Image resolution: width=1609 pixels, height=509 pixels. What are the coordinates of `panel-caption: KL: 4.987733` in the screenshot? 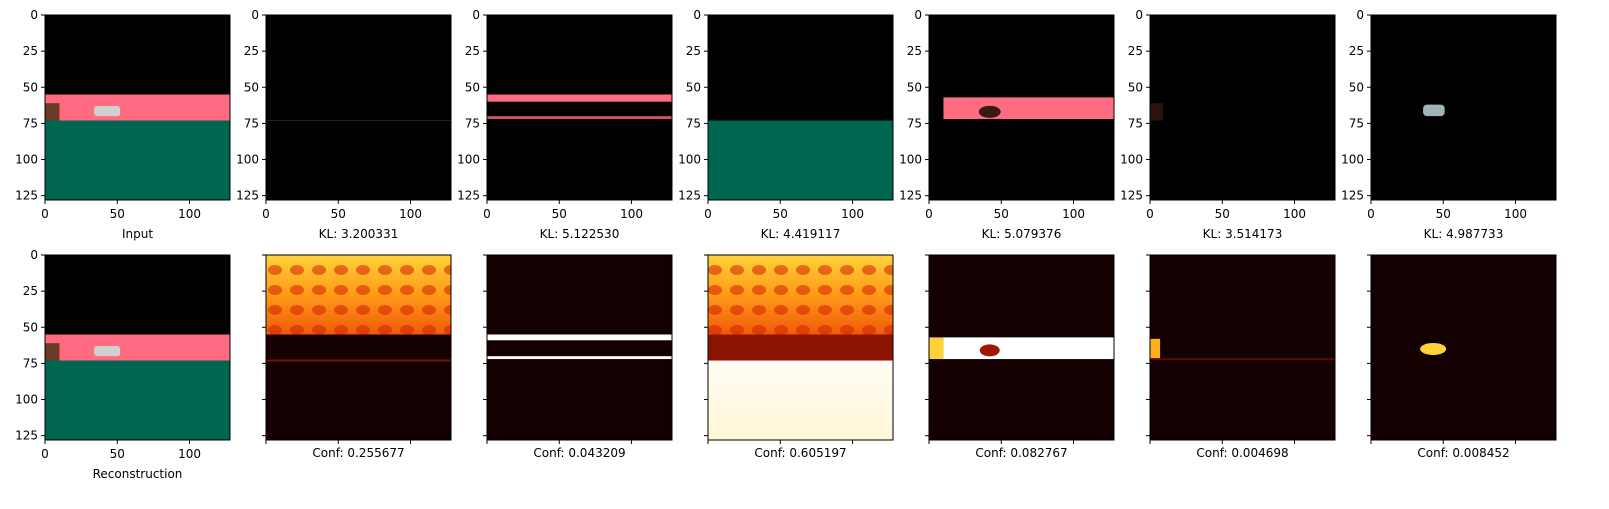 It's located at (1464, 234).